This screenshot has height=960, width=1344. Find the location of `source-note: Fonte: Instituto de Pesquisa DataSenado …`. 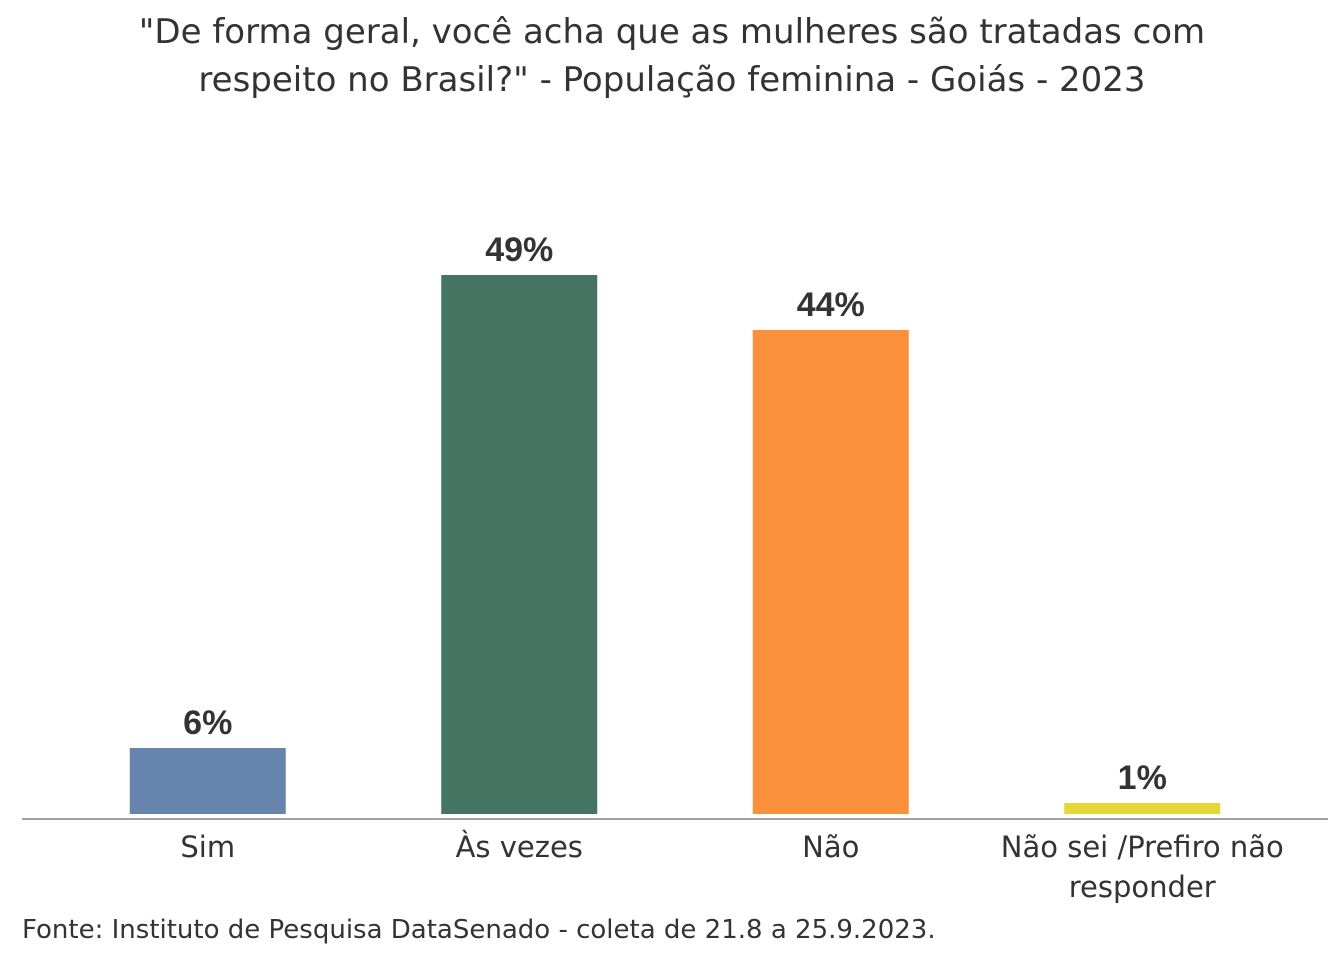

source-note: Fonte: Instituto de Pesquisa DataSenado … is located at coordinates (479, 930).